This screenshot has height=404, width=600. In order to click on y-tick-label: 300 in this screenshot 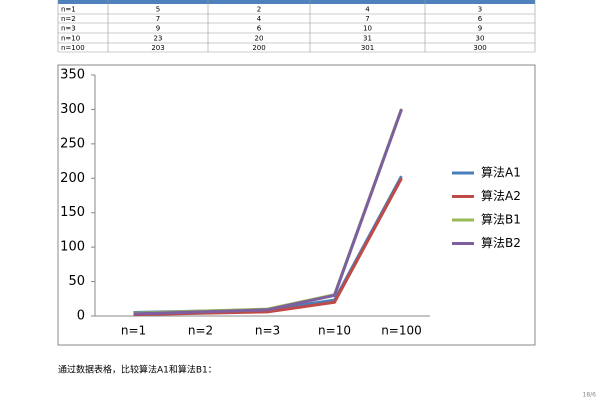, I will do `click(72, 109)`.